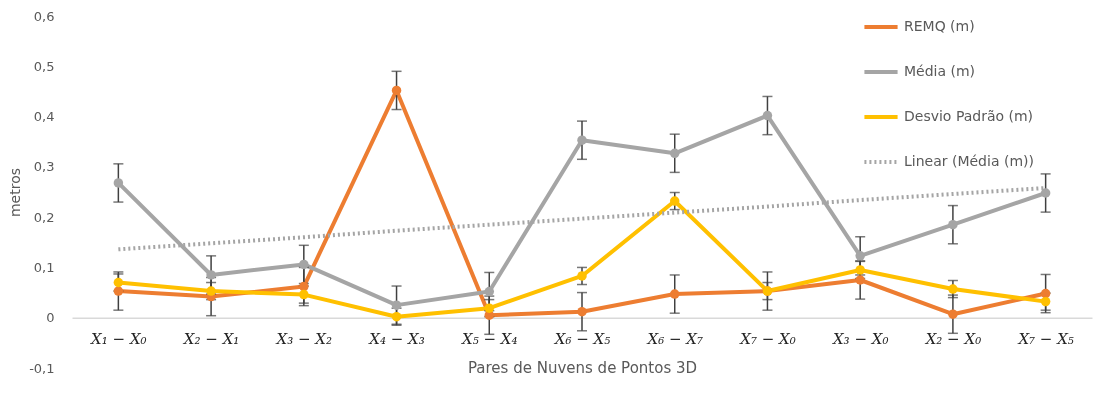 This screenshot has width=1101, height=401. Describe the element at coordinates (304, 339) in the screenshot. I see `x-tick-label: X₃ − X₂` at that location.